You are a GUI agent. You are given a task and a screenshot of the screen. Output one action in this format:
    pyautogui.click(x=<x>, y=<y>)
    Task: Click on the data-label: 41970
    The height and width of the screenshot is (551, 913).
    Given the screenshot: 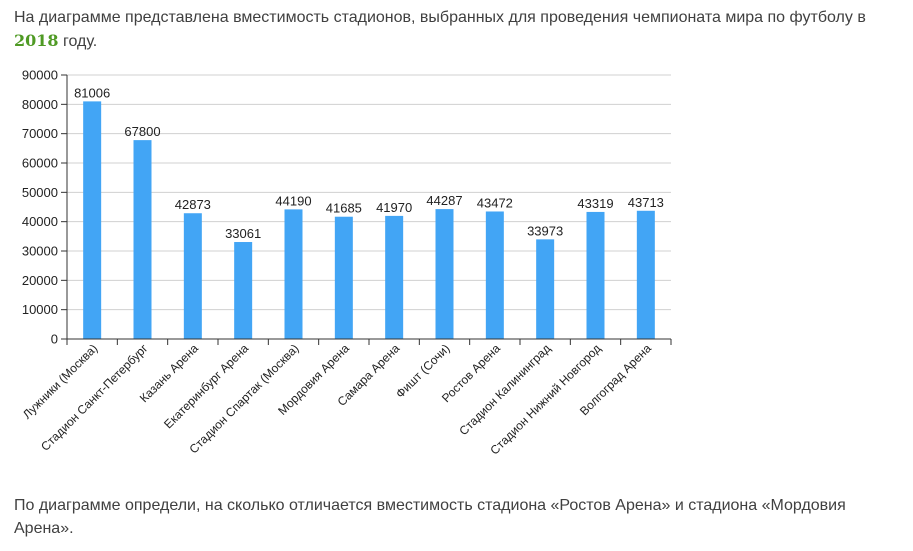 What is the action you would take?
    pyautogui.click(x=394, y=207)
    